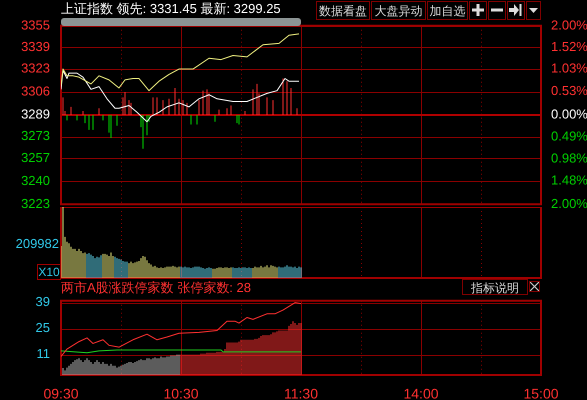 The height and width of the screenshot is (400, 587). What do you see at coordinates (35, 68) in the screenshot?
I see `y-tick-label: 3323` at bounding box center [35, 68].